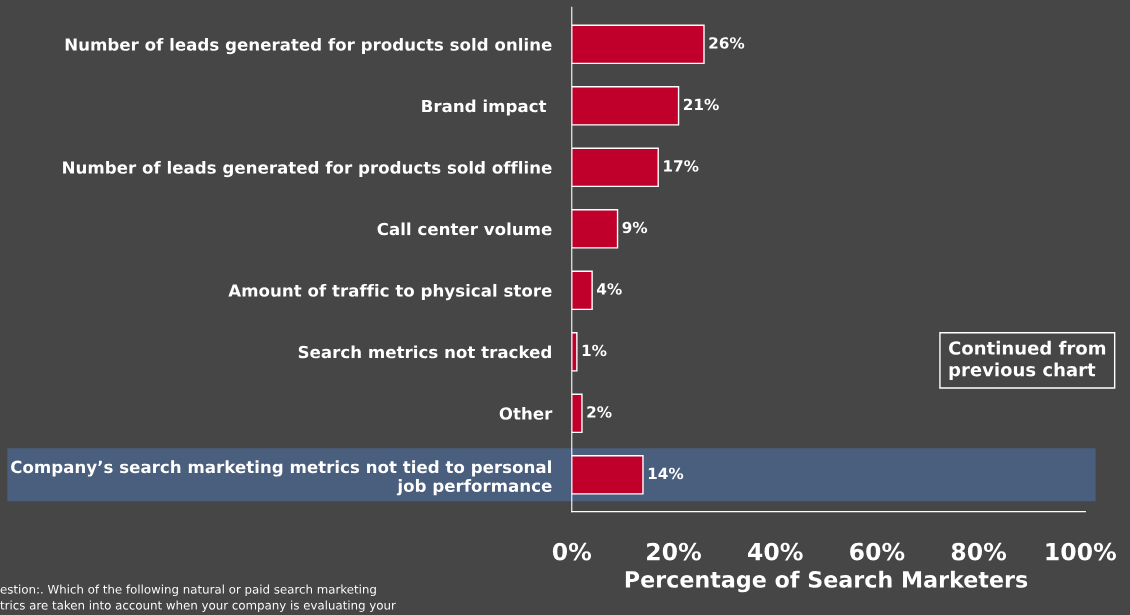 The image size is (1130, 615). Describe the element at coordinates (599, 412) in the screenshot. I see `data-label: 2%` at that location.